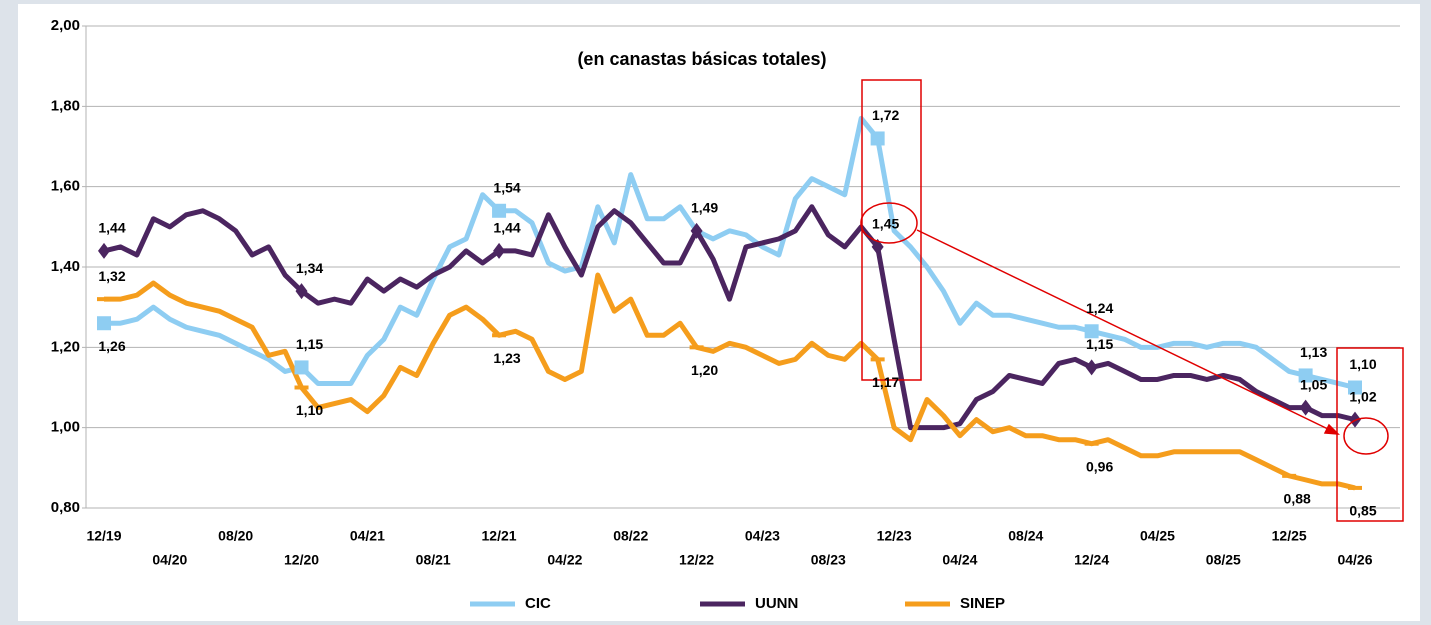 This screenshot has height=625, width=1431. Describe the element at coordinates (65, 266) in the screenshot. I see `y-tick-label: 1,40` at that location.